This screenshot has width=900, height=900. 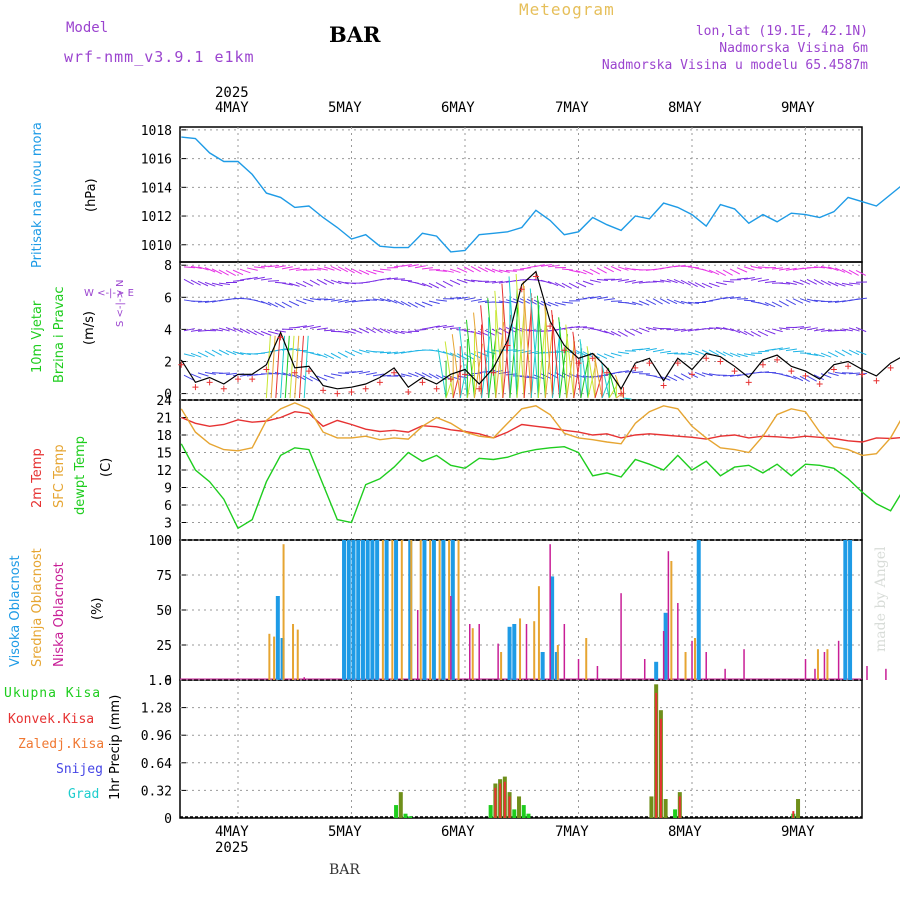 What do you see at coordinates (277, 638) in the screenshot?
I see `high-cloud-bar` at bounding box center [277, 638].